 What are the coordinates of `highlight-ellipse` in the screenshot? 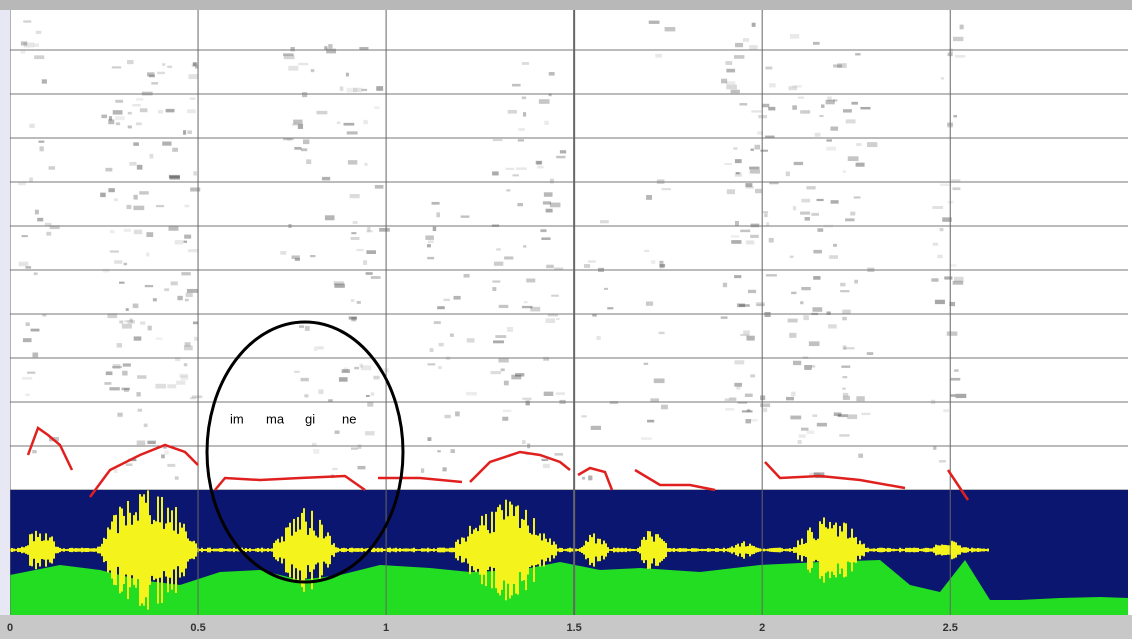 It's located at (305, 452).